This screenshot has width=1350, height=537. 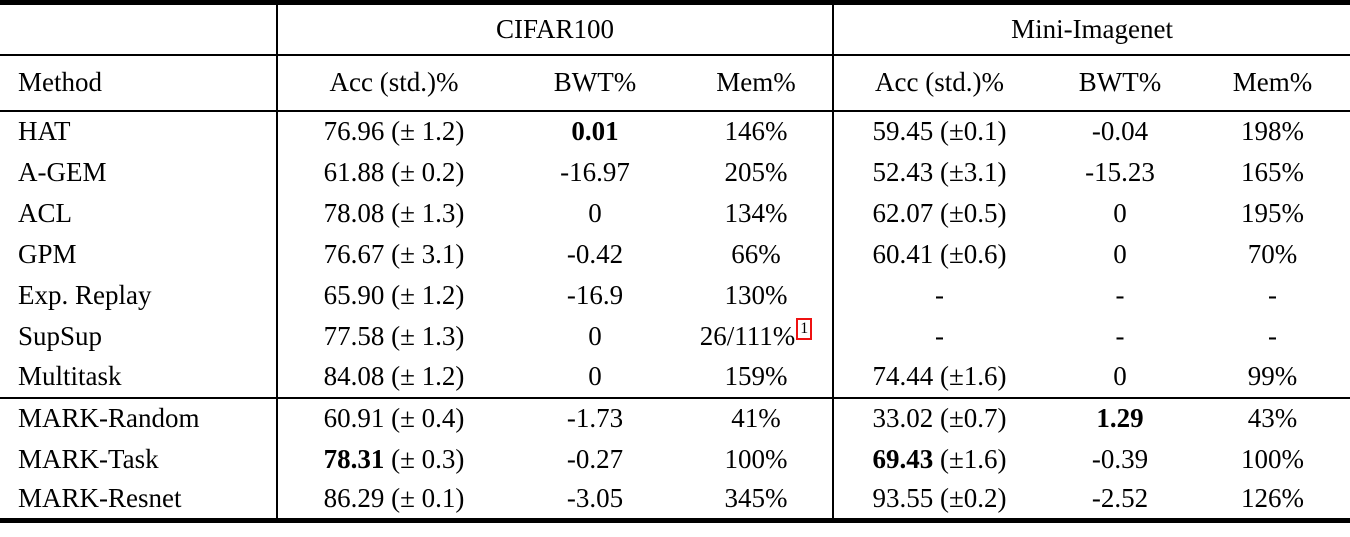 What do you see at coordinates (939, 418) in the screenshot?
I see `value-cell: 33.02 (±0.7)` at bounding box center [939, 418].